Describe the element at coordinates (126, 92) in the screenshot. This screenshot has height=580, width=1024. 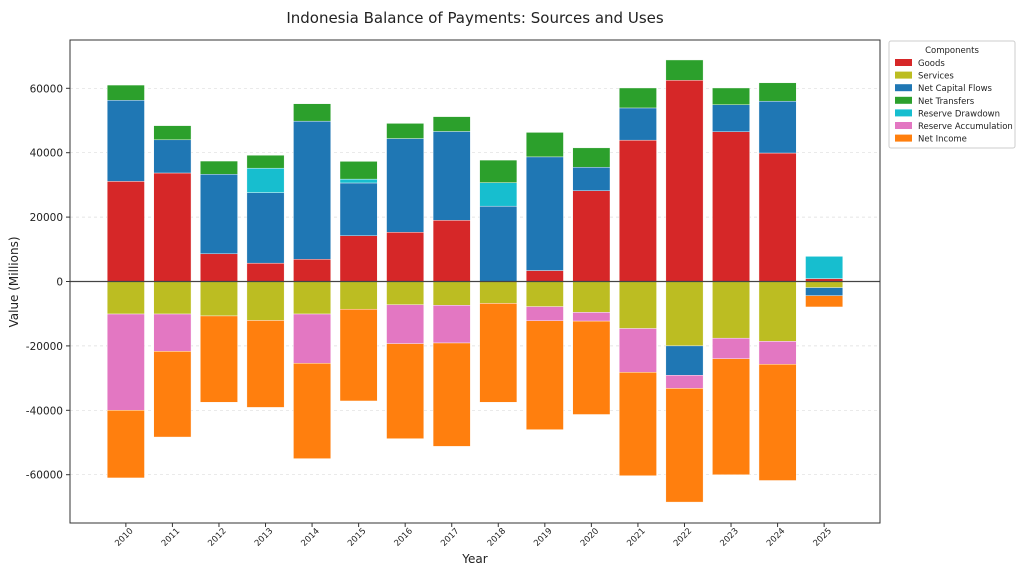
I see `bar-net-transfers-2010` at that location.